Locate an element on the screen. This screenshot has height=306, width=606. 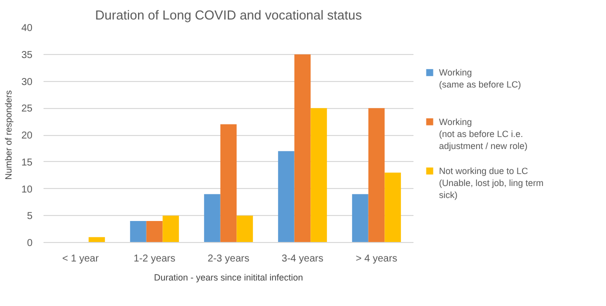
y-tick-label: 25 is located at coordinates (27, 109).